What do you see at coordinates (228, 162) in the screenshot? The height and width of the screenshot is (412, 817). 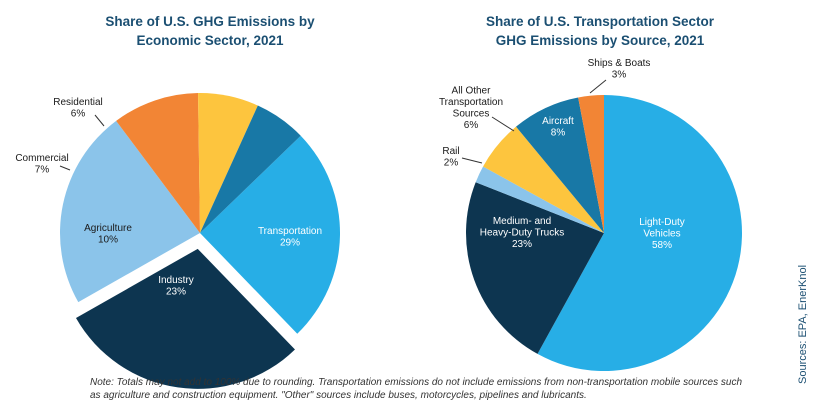 I see `sector-slice-commercial` at bounding box center [228, 162].